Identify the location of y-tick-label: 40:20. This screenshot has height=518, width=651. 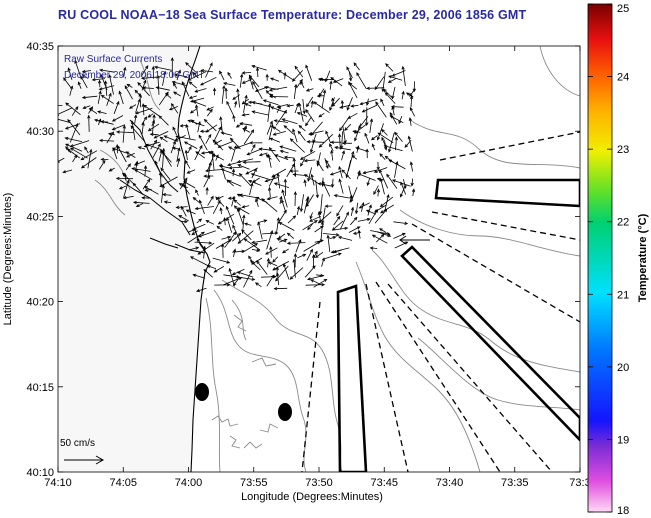
(40, 303).